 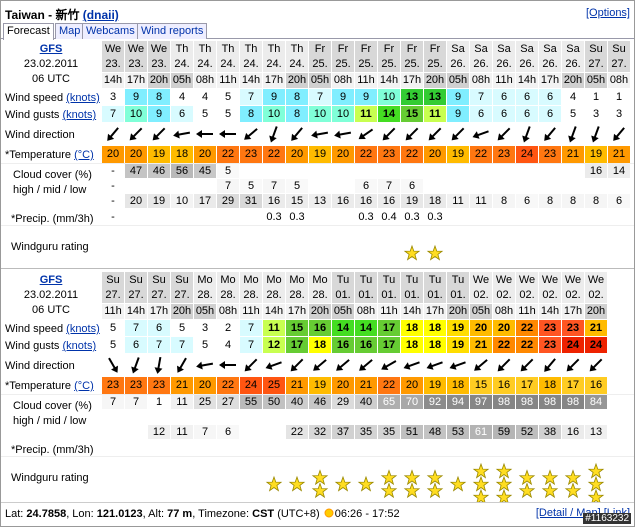 I want to click on wind-speed: 6, so click(x=159, y=328).